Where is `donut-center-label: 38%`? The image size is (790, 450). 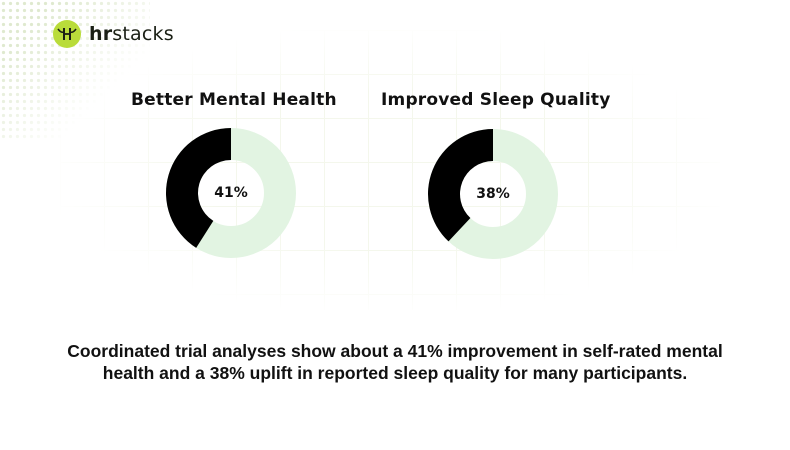 donut-center-label: 38% is located at coordinates (493, 194).